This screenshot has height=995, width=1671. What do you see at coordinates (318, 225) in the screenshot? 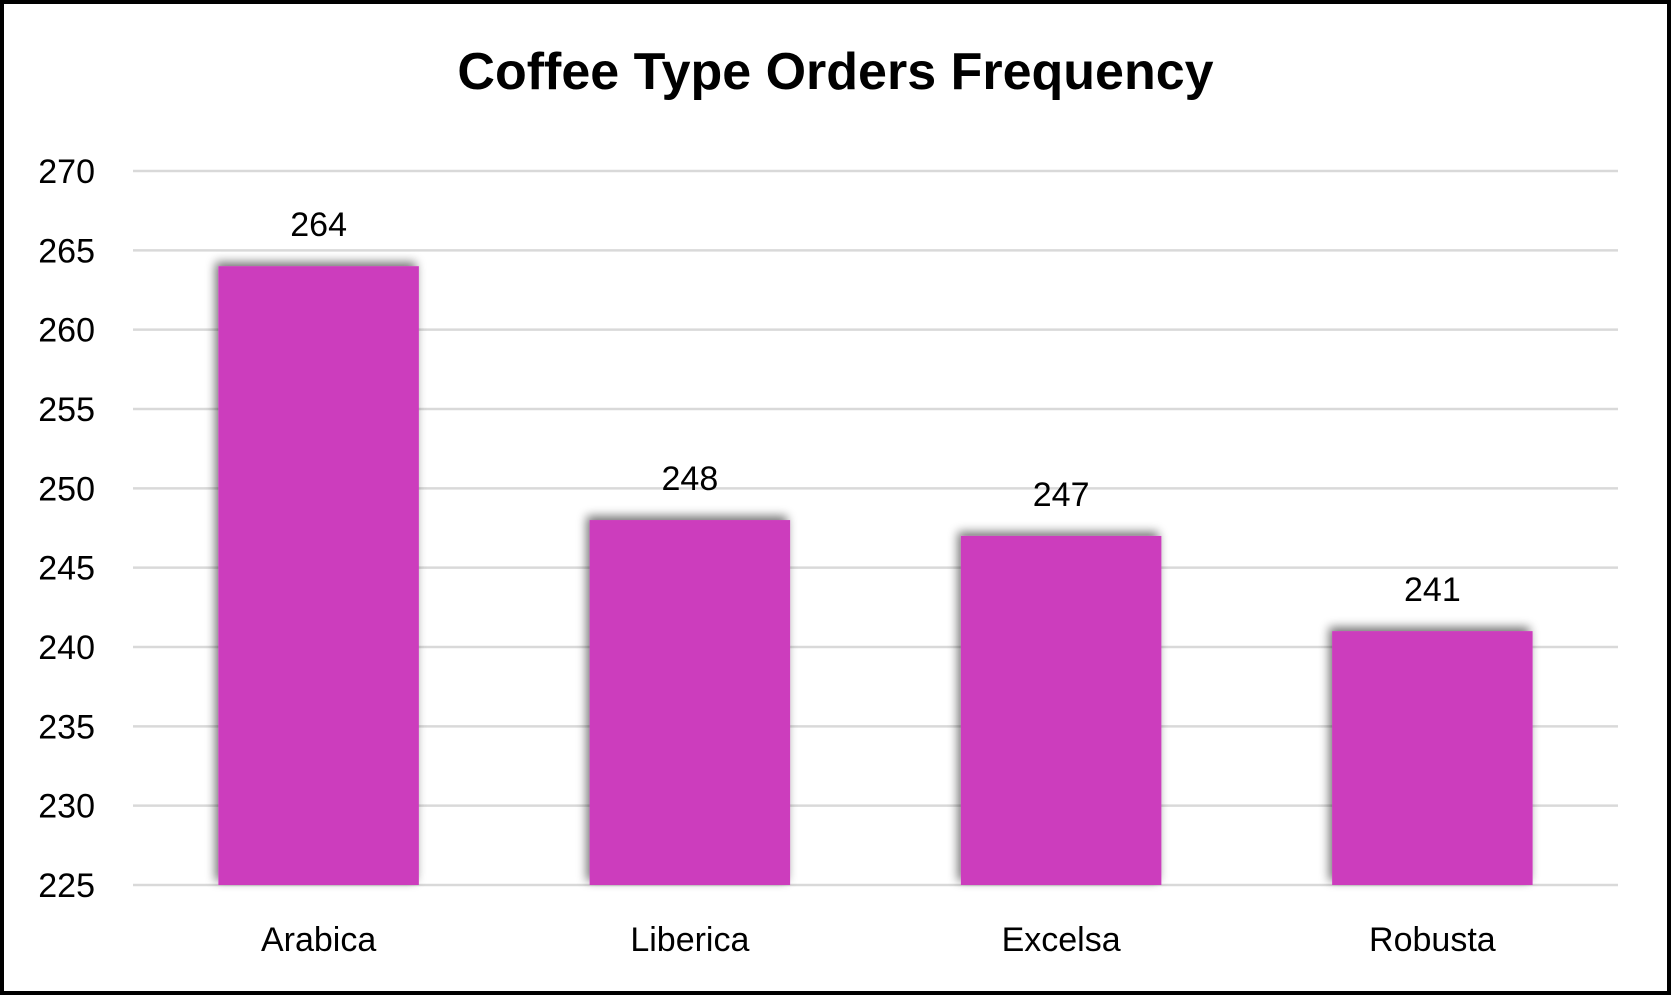
I see `data-label-arabica: 264` at bounding box center [318, 225].